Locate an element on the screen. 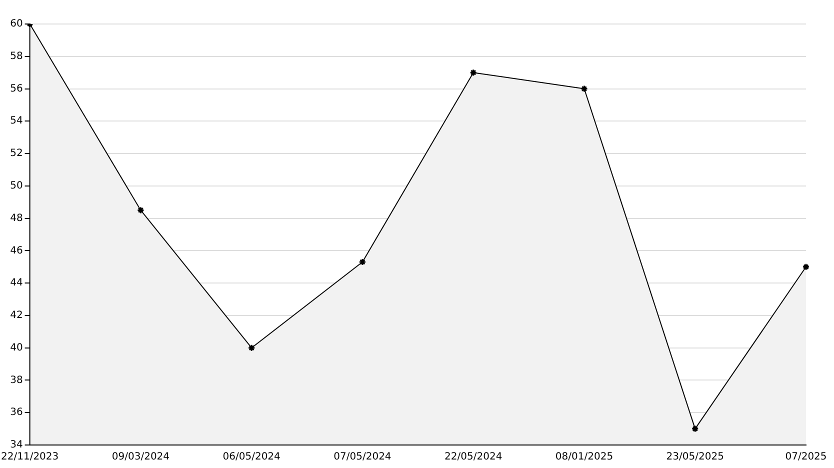  x-tick-label: 22/11/2023 is located at coordinates (30, 457).